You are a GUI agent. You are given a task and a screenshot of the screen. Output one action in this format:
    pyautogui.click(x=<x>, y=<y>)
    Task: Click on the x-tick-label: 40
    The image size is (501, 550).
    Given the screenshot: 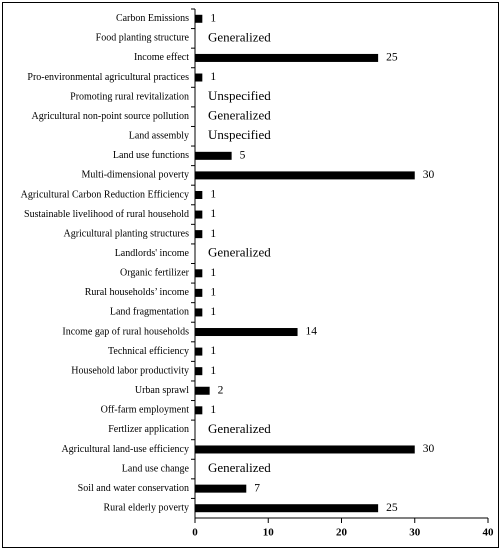 What is the action you would take?
    pyautogui.click(x=489, y=533)
    